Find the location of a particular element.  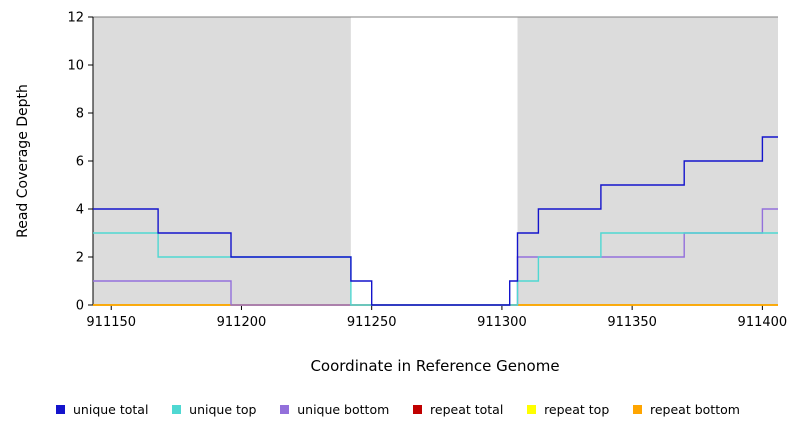

legend-label: unique top is located at coordinates (223, 409).